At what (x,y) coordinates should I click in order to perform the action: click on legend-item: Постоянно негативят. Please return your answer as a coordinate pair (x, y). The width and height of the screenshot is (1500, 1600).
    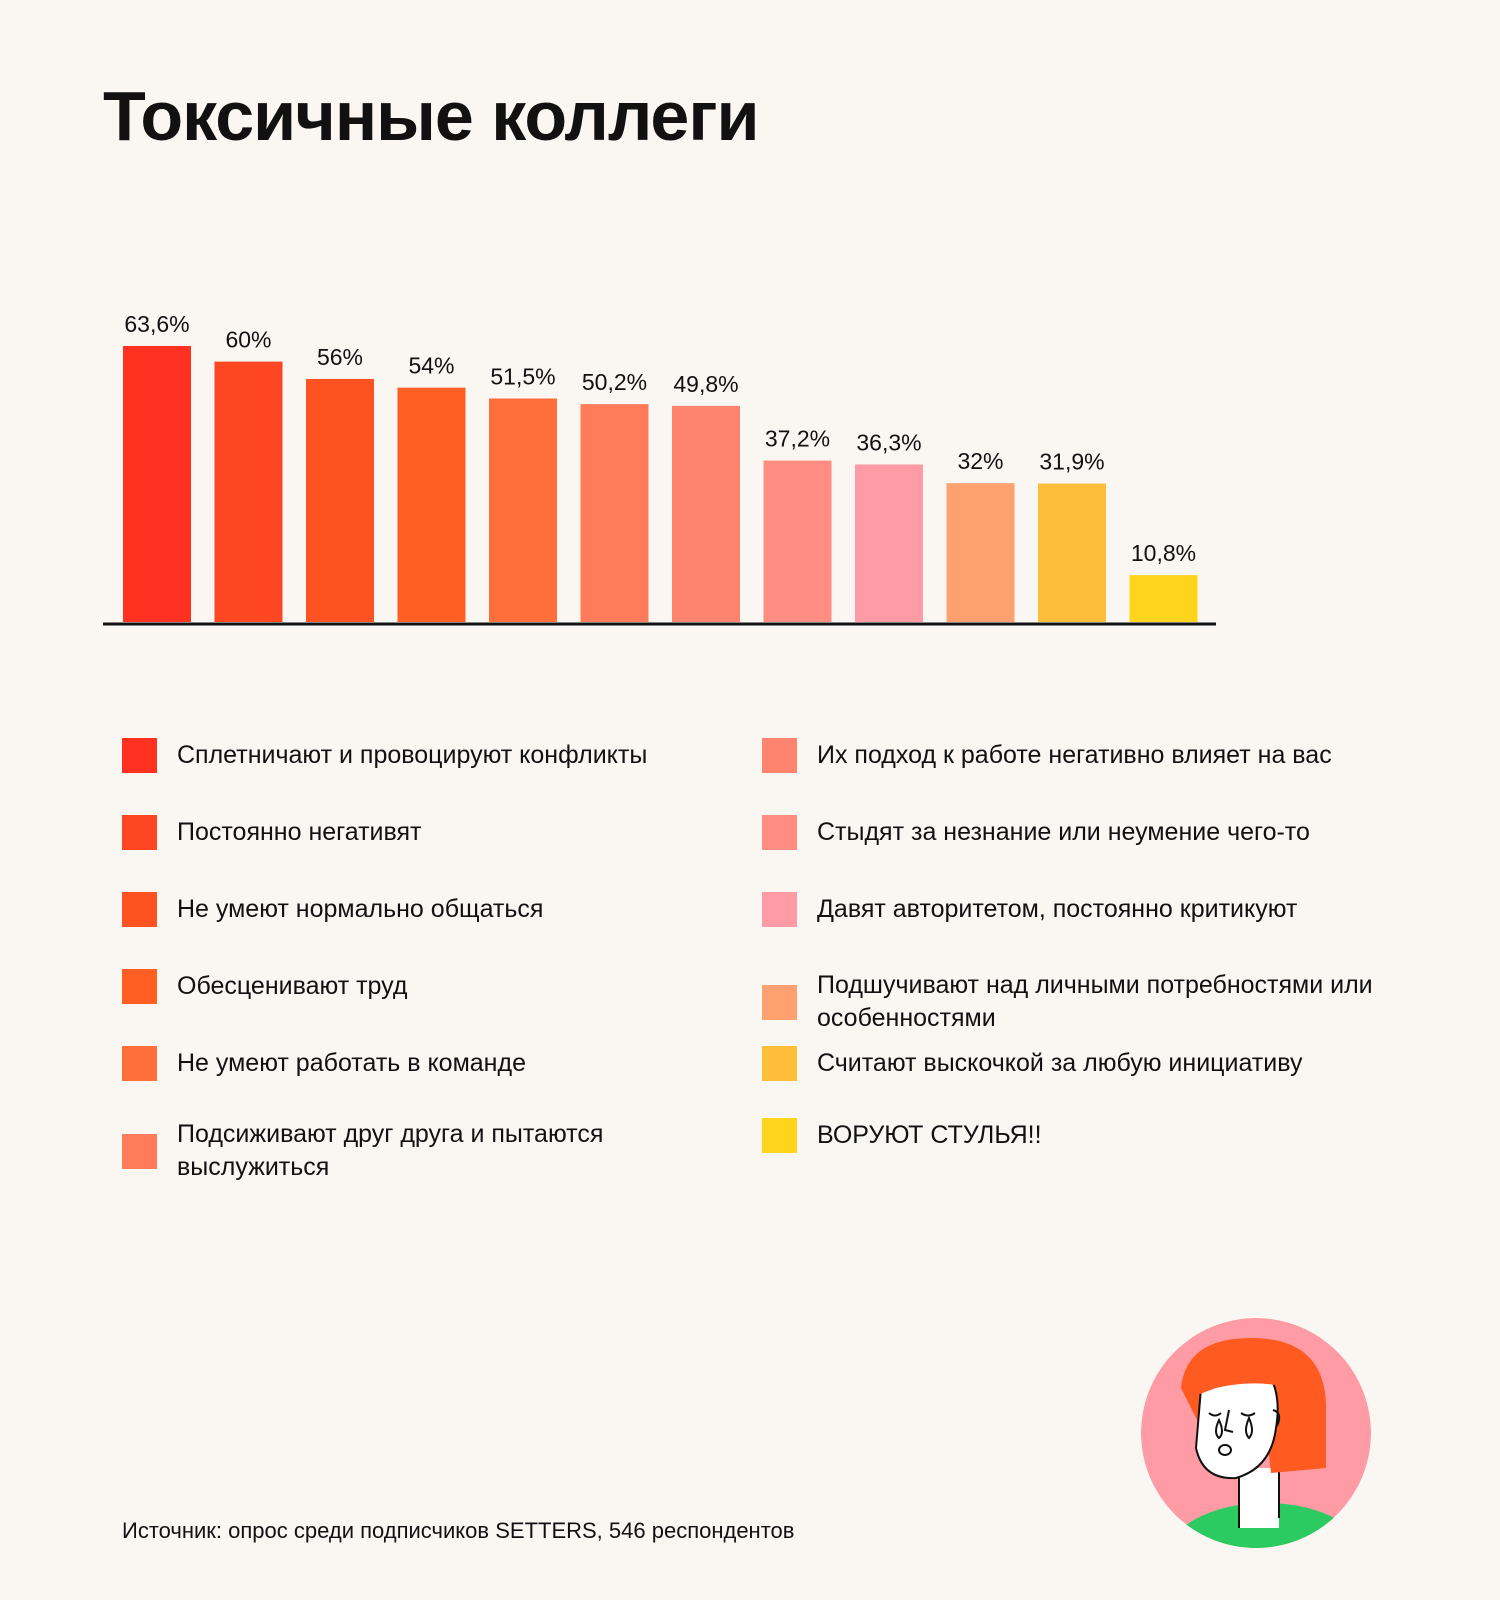
    Looking at the image, I should click on (422, 832).